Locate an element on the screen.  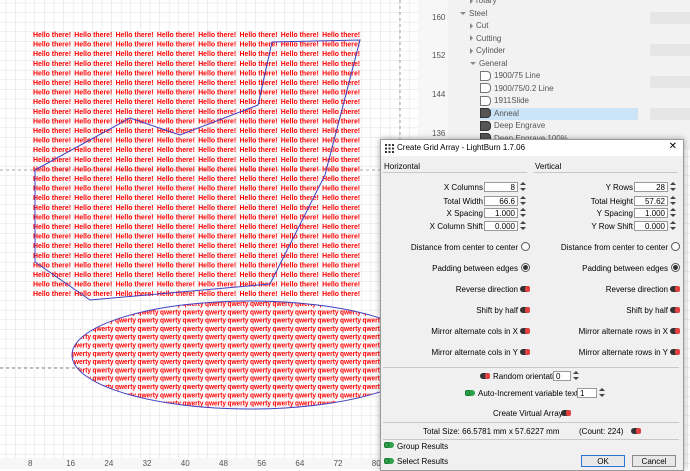
library-item: Cylinder is located at coordinates (554, 51).